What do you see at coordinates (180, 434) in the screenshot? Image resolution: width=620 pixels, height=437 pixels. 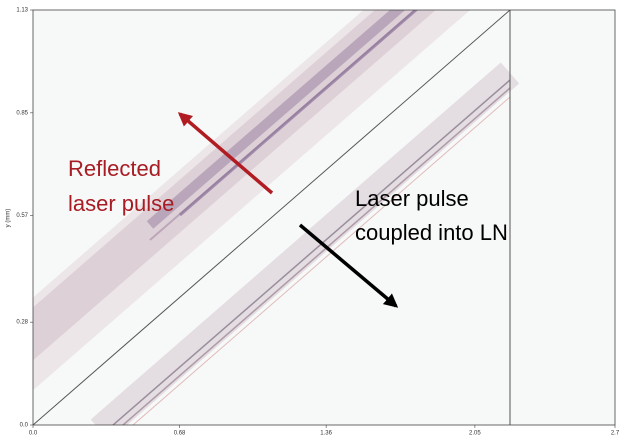 I see `x-tick-label: 0.68` at bounding box center [180, 434].